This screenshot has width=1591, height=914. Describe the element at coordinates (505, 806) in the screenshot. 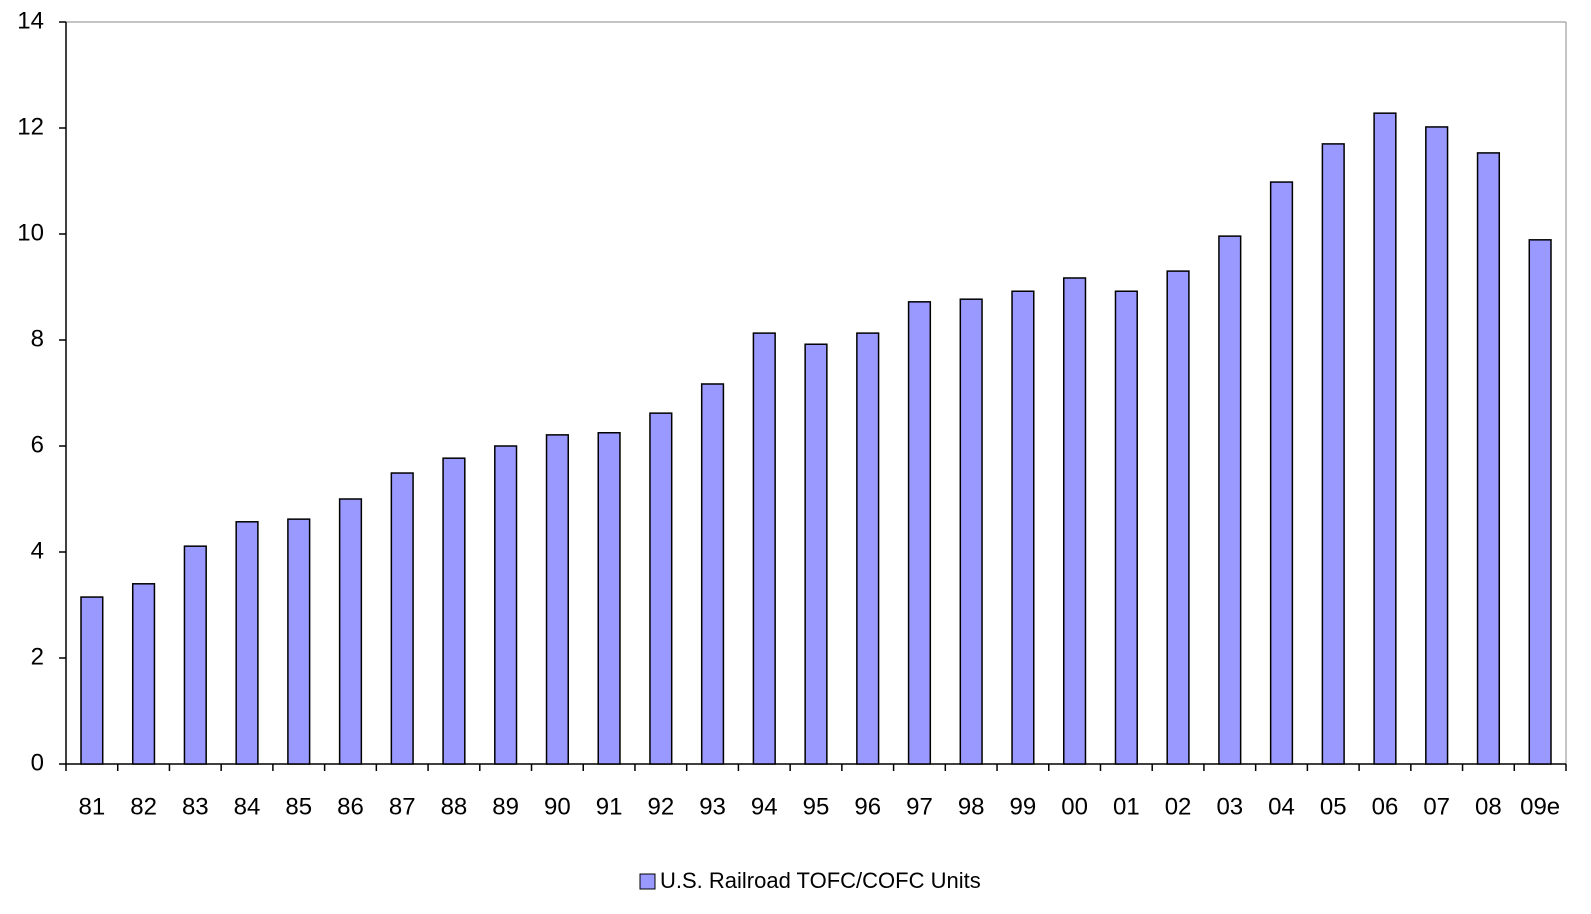

I see `x-tick-label: 89` at that location.